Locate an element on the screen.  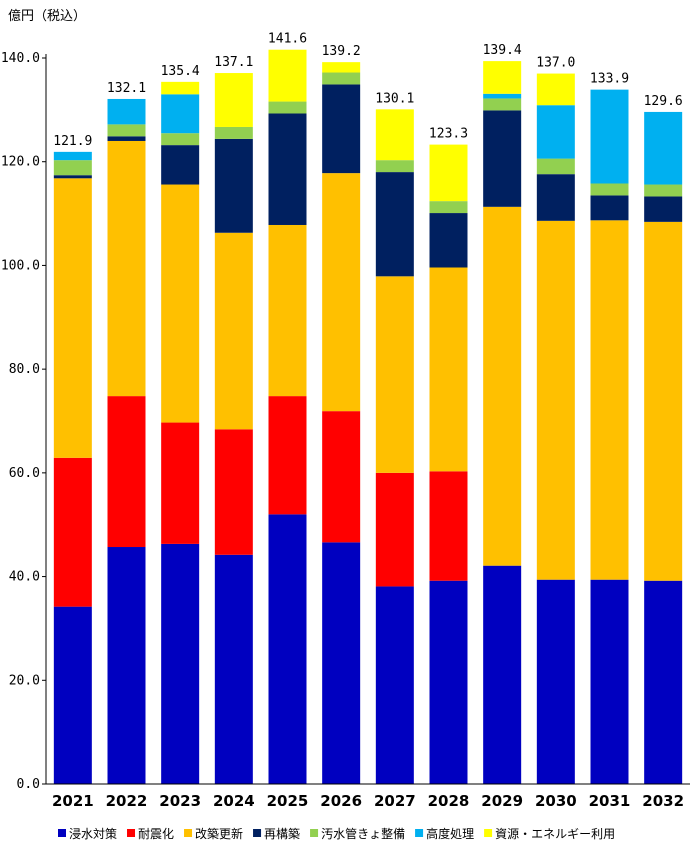
bar-stack-2021 is located at coordinates (72, 467).